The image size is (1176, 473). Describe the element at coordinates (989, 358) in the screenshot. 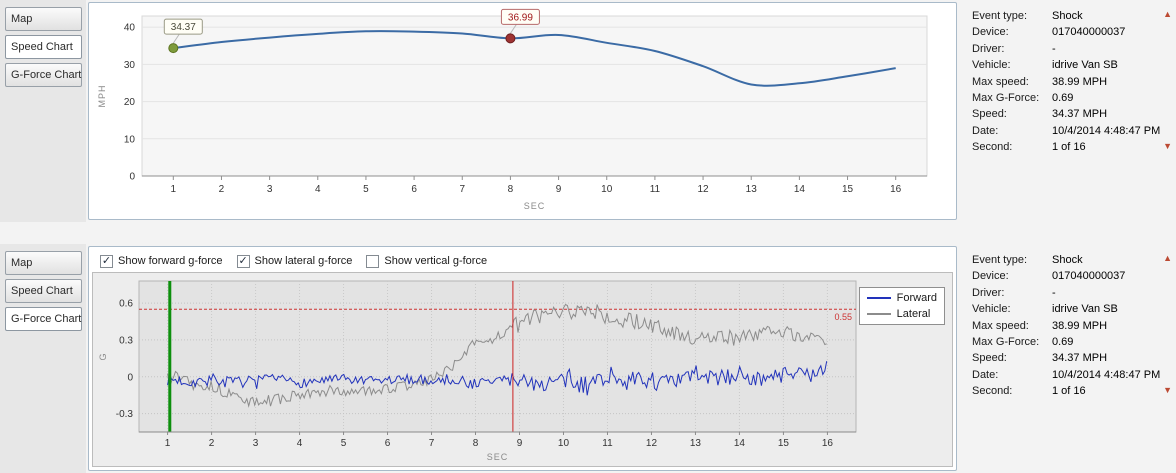

I see `info-label: Speed:` at that location.